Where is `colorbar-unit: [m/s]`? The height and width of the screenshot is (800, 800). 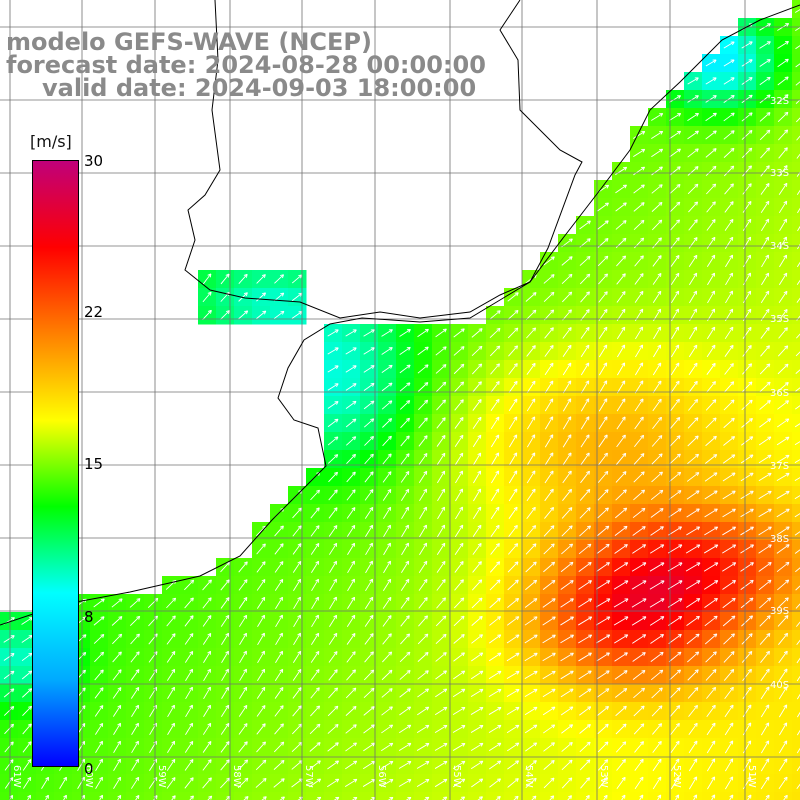
colorbar-unit: [m/s] is located at coordinates (51, 141).